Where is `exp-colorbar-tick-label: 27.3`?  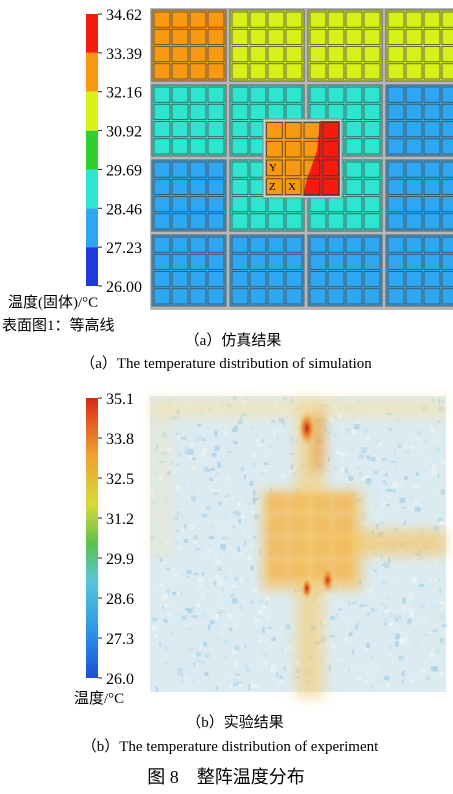 exp-colorbar-tick-label: 27.3 is located at coordinates (120, 639).